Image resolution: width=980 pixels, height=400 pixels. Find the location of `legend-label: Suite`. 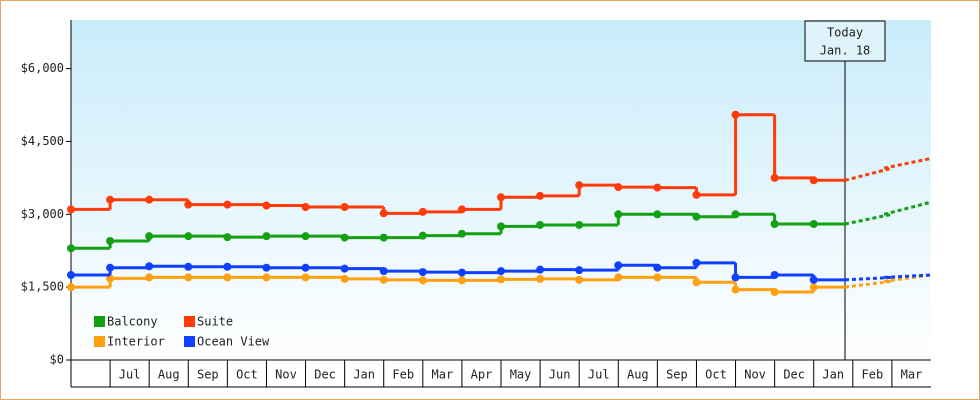

legend-label: Suite is located at coordinates (215, 322).